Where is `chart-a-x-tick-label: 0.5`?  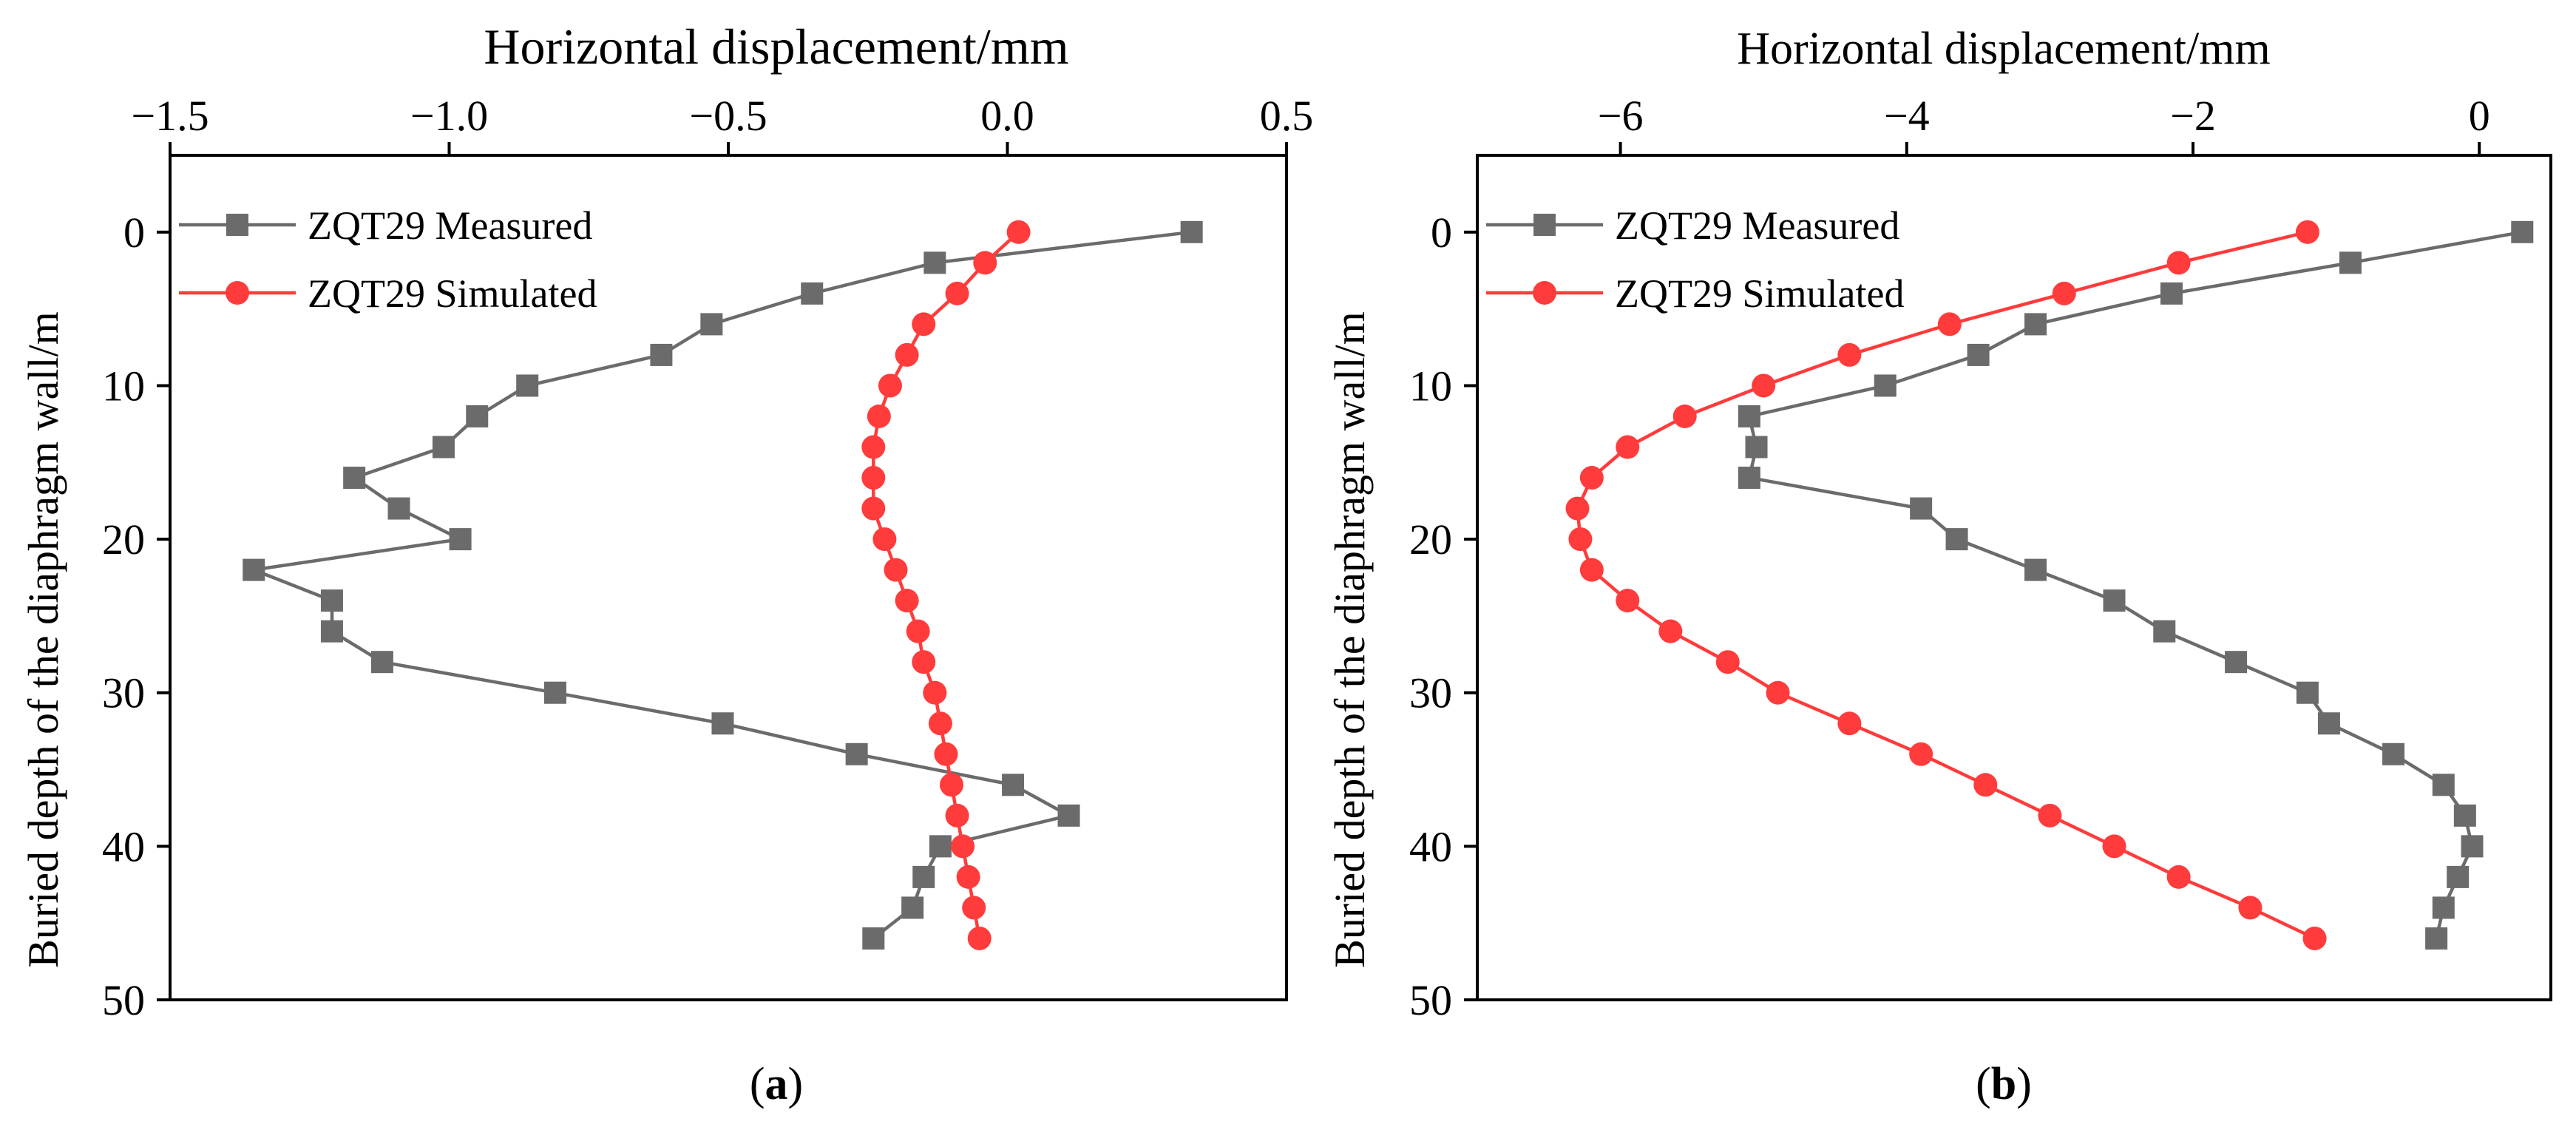
chart-a-x-tick-label: 0.5 is located at coordinates (1287, 116).